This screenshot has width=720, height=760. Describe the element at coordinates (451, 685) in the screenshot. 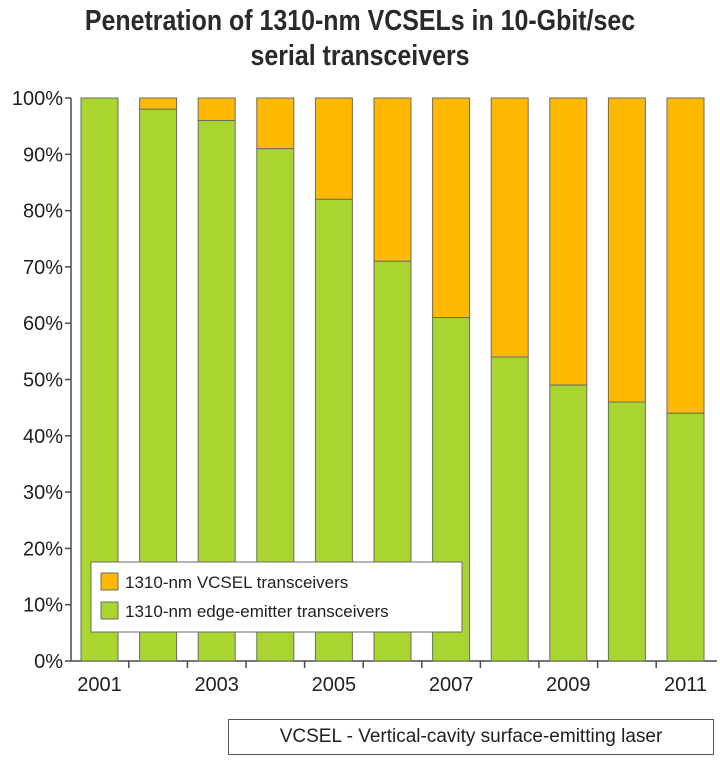

I see `x-tick-label: 2007` at that location.